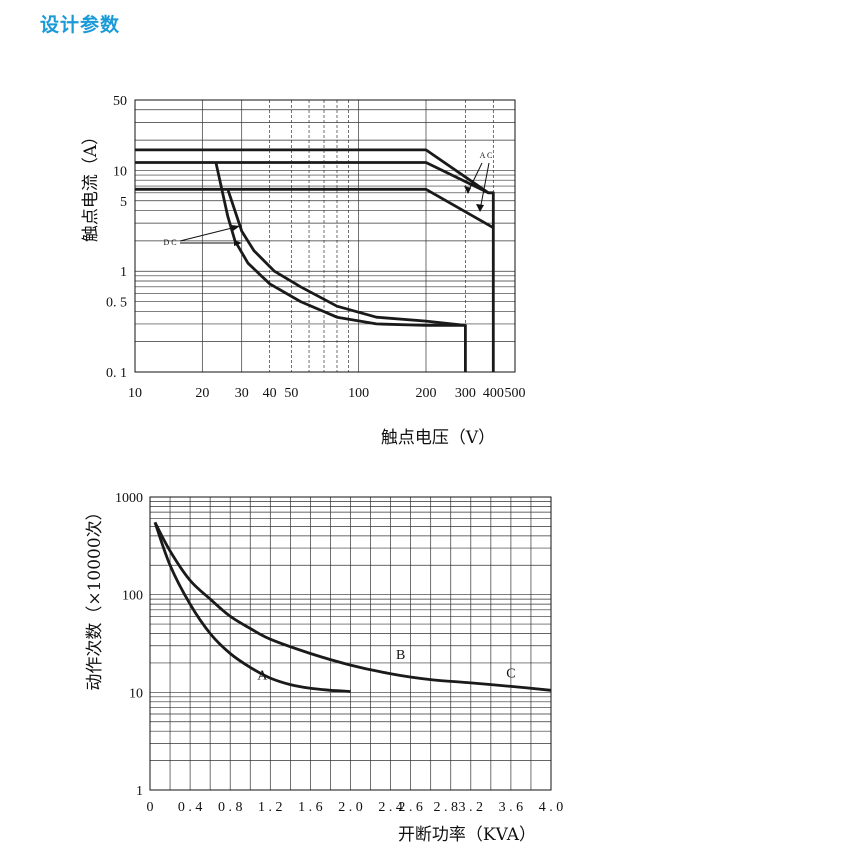 The image size is (855, 857). I want to click on chart1-series, so click(315, 260).